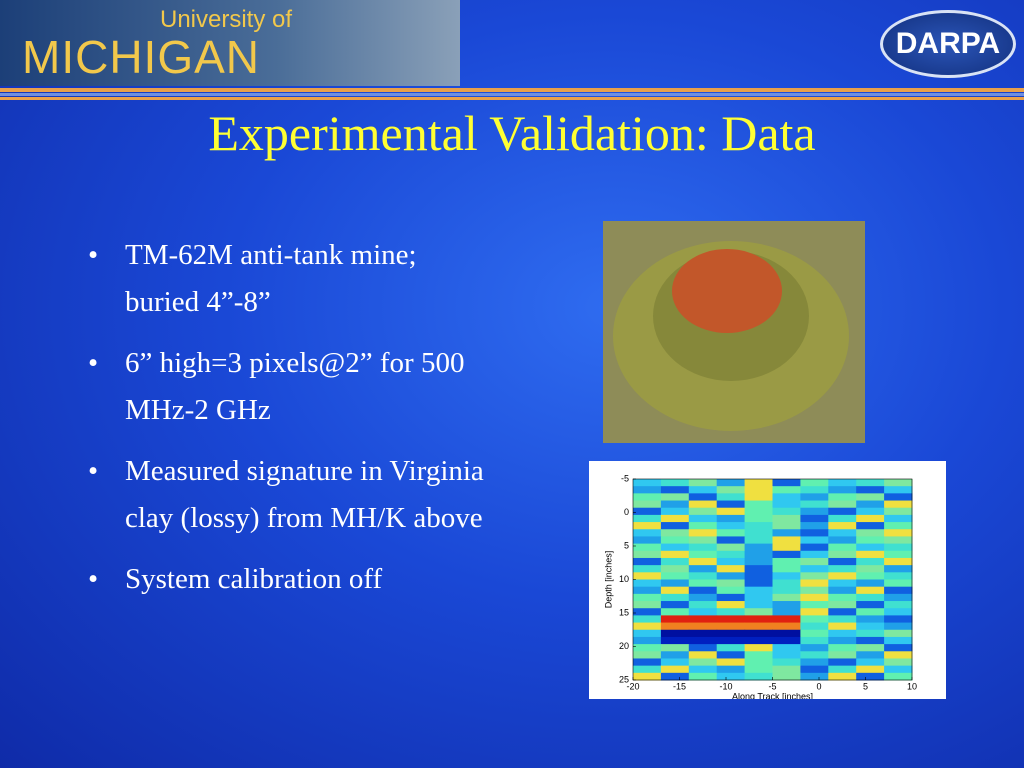  Describe the element at coordinates (725, 686) in the screenshot. I see `x-tick-label: -10` at that location.